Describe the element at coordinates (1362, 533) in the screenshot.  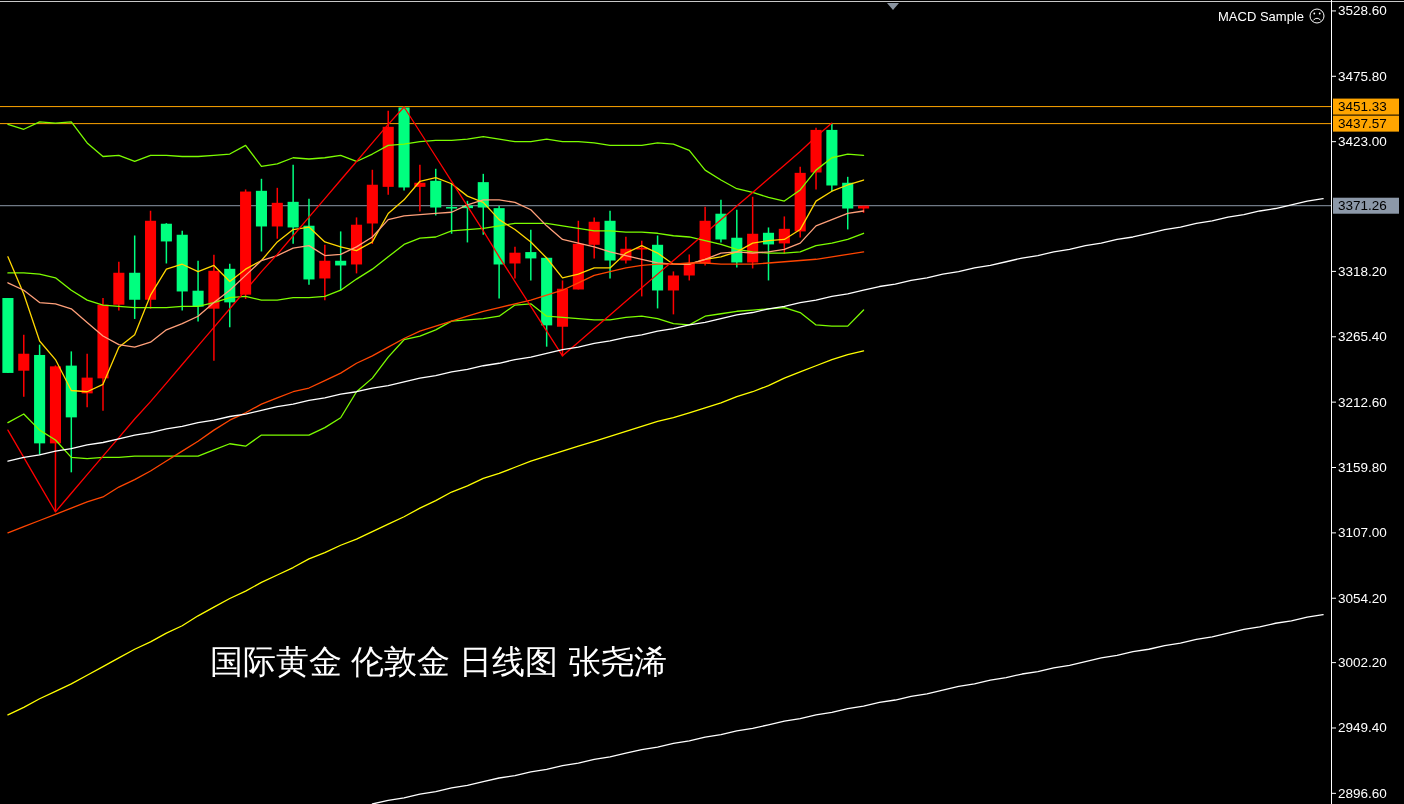
I see `y-tick-label: 3107.00` at that location.